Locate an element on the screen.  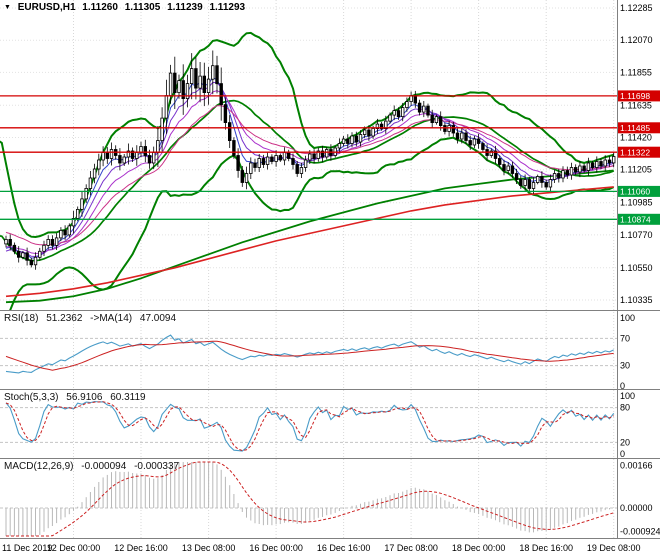
macd-label-row: MACD(12,26,9) -0.000094 -0.000337 is located at coordinates (94, 466).